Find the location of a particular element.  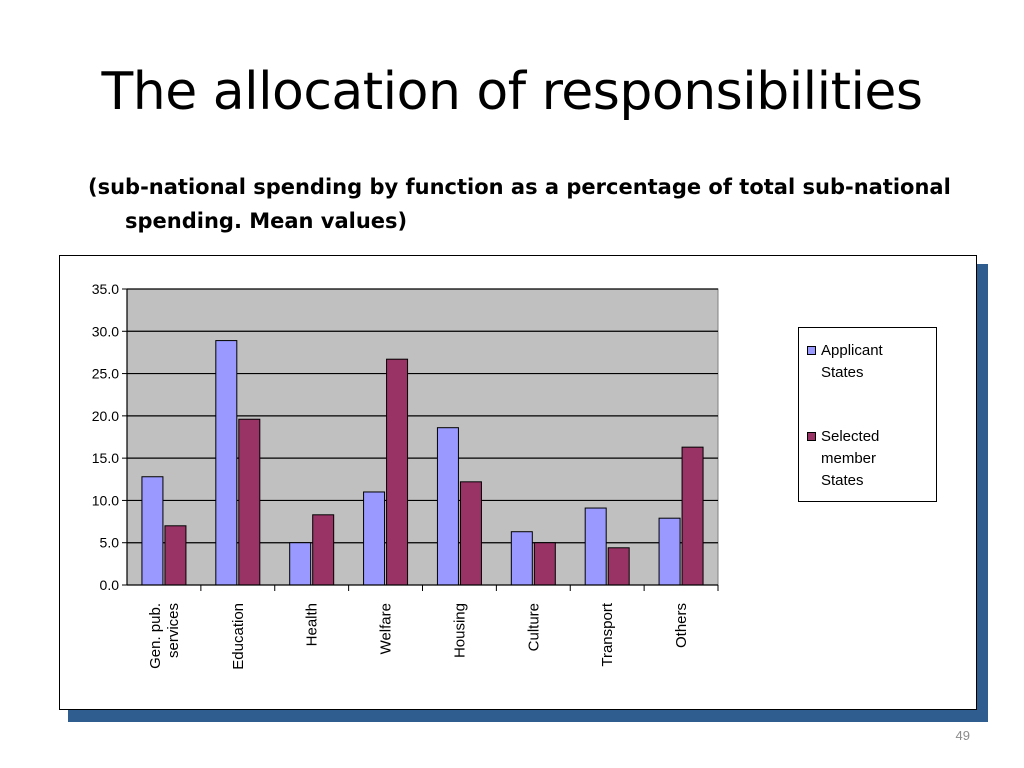

y-tick-label: 10.0 is located at coordinates (105, 500).